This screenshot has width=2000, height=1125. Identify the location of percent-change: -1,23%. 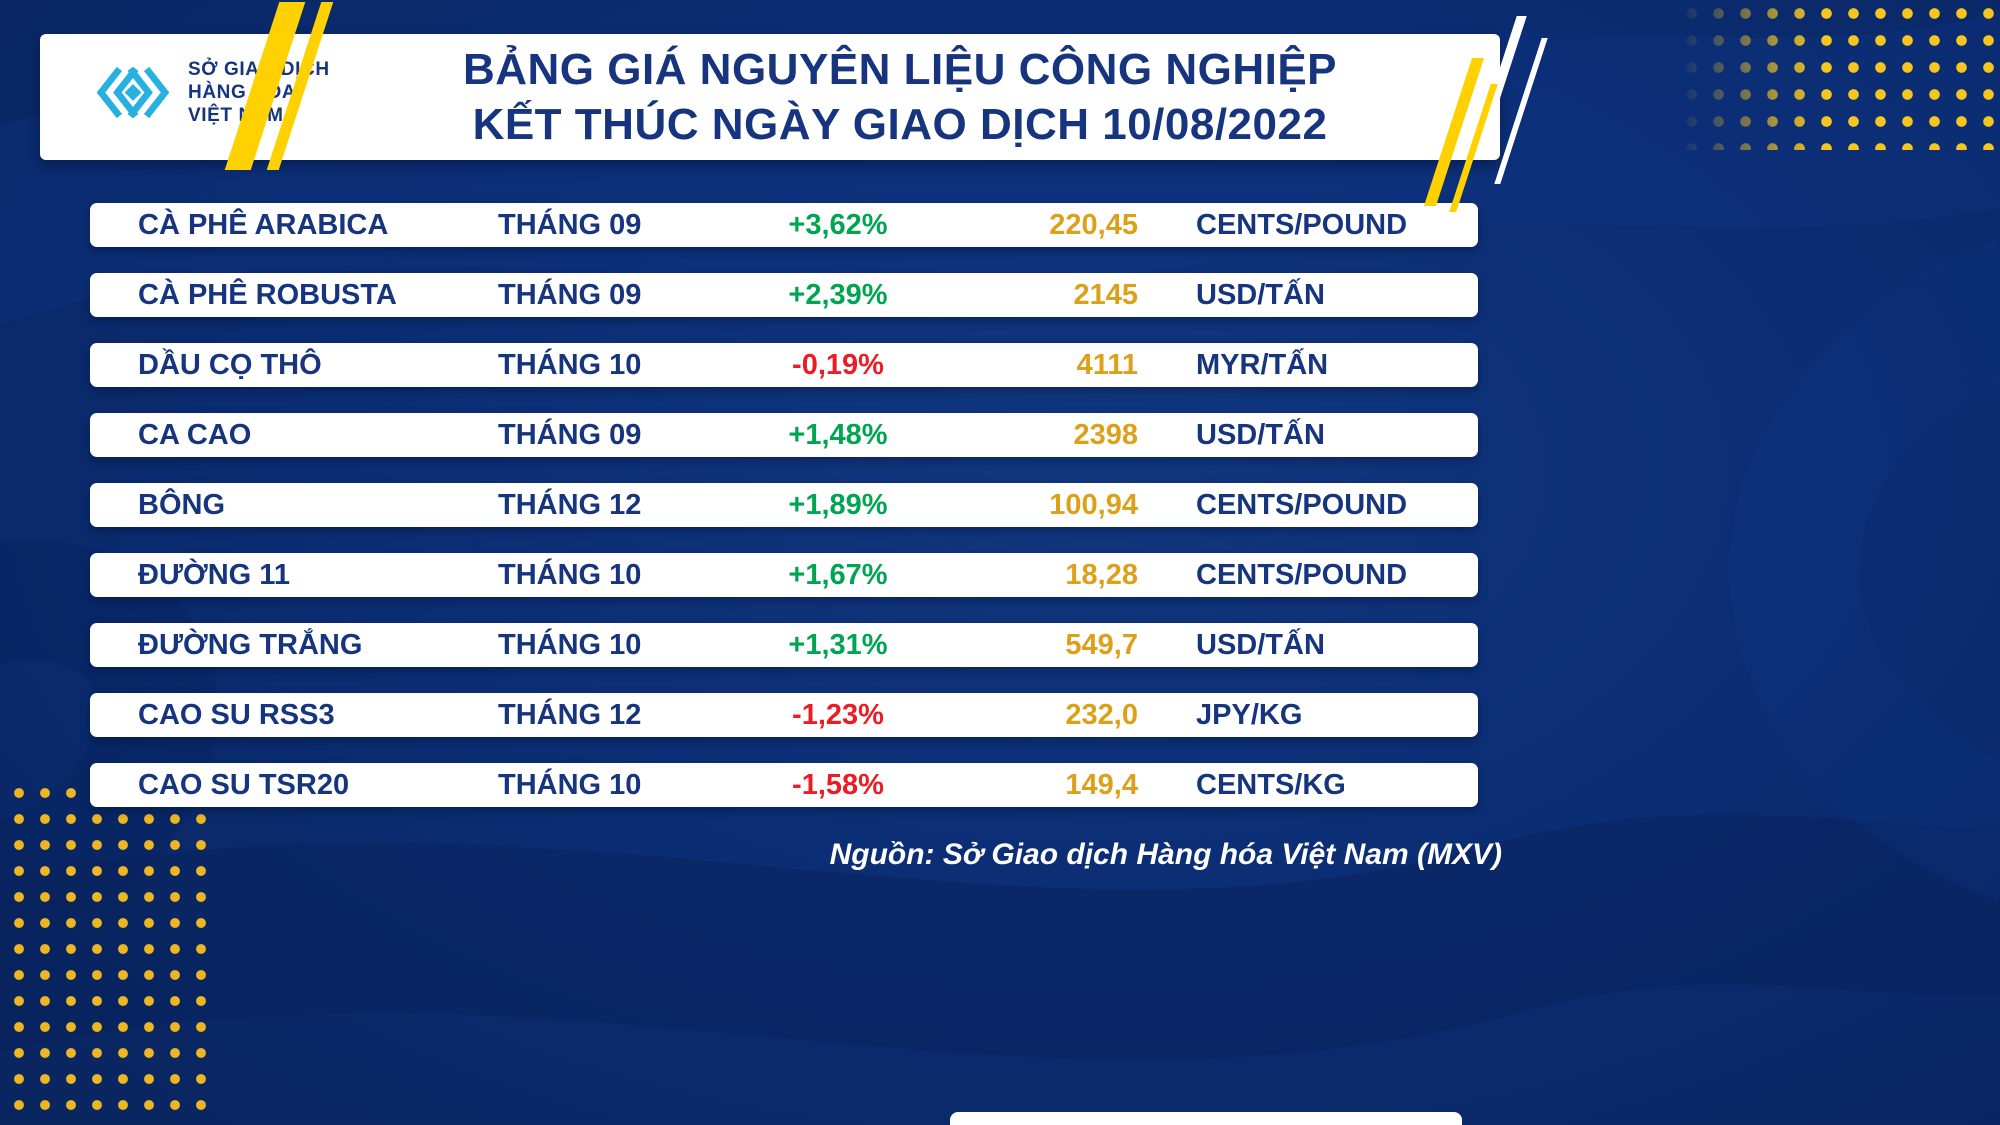
(838, 714).